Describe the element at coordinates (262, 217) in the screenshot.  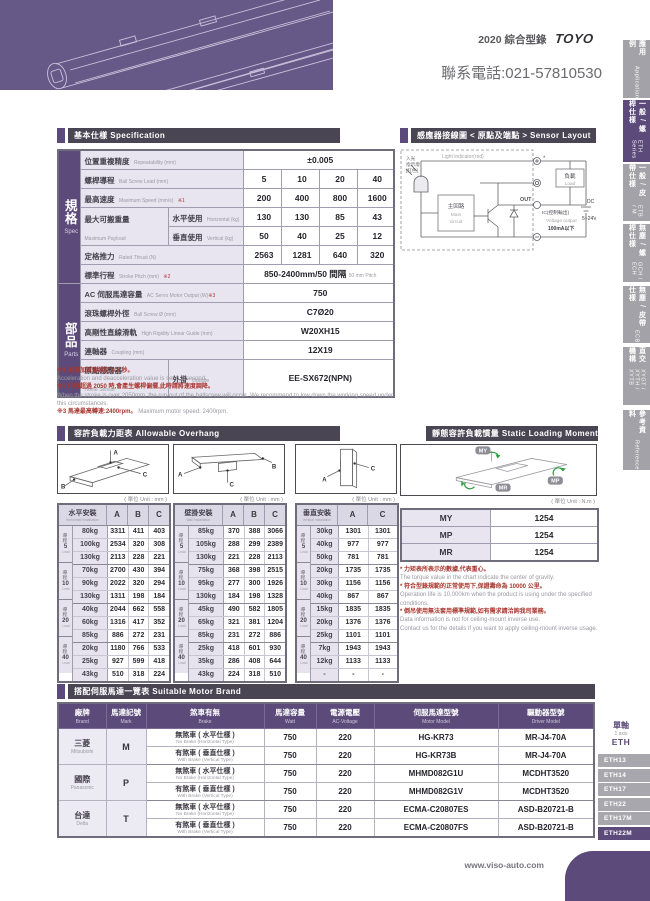
I see `spec-value: 130` at that location.